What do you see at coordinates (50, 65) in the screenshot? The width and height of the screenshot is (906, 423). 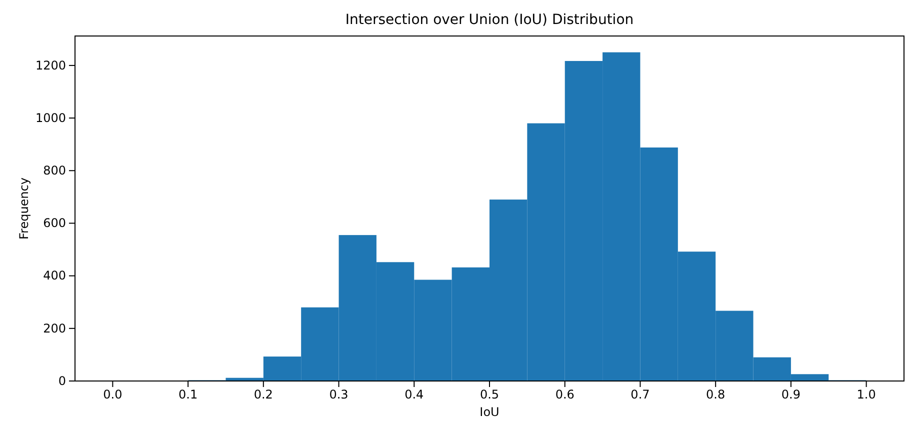 I see `y-tick-label: 1200` at bounding box center [50, 65].